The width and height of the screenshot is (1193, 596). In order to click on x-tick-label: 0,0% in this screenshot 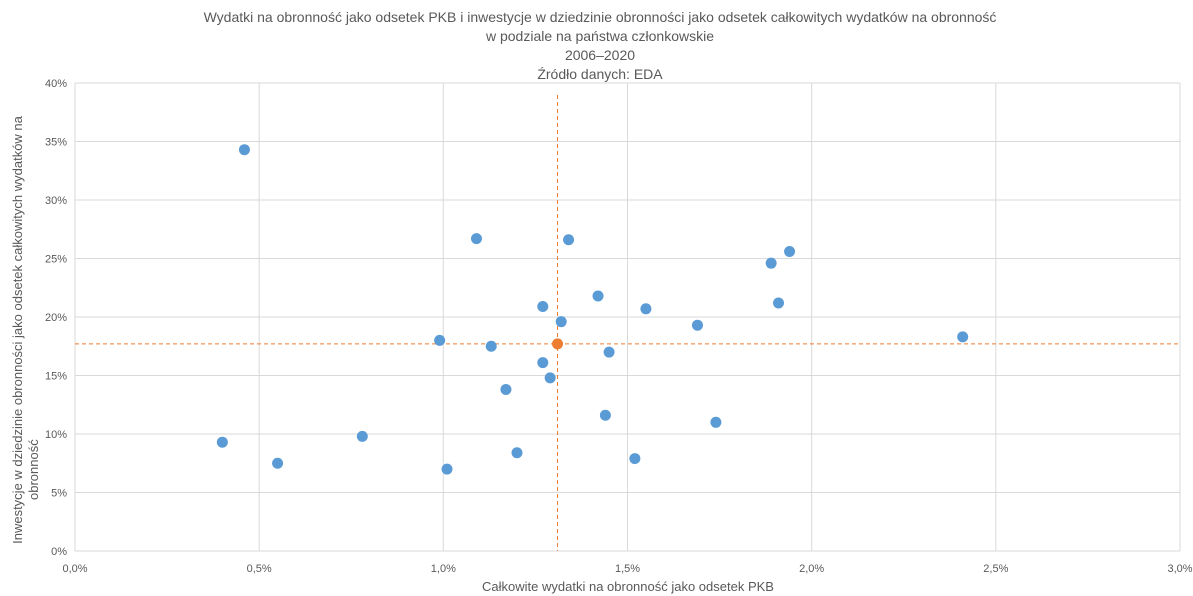, I will do `click(74, 569)`.